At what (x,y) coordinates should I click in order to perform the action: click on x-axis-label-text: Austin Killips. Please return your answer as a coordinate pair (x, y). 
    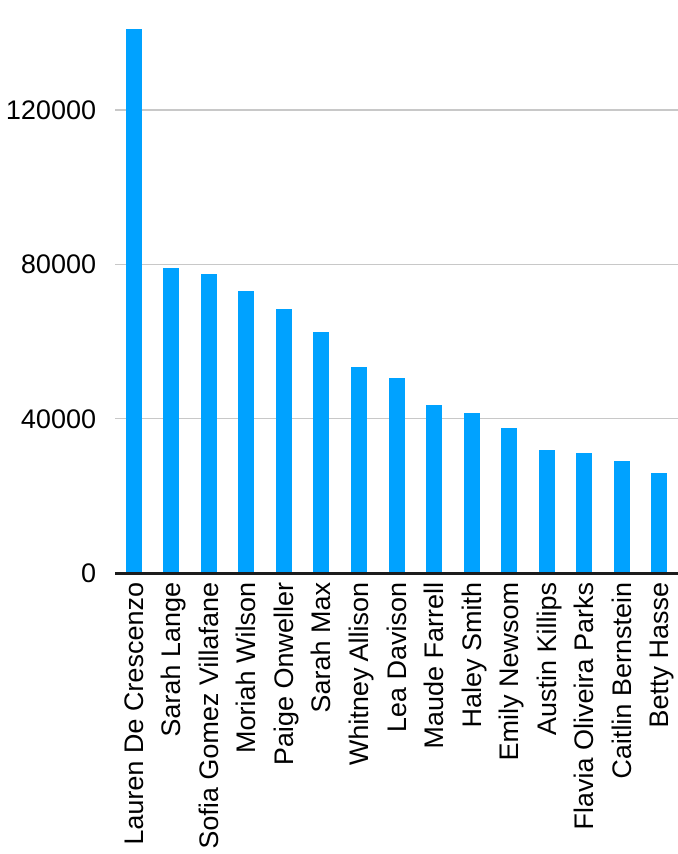
    Looking at the image, I should click on (546, 659).